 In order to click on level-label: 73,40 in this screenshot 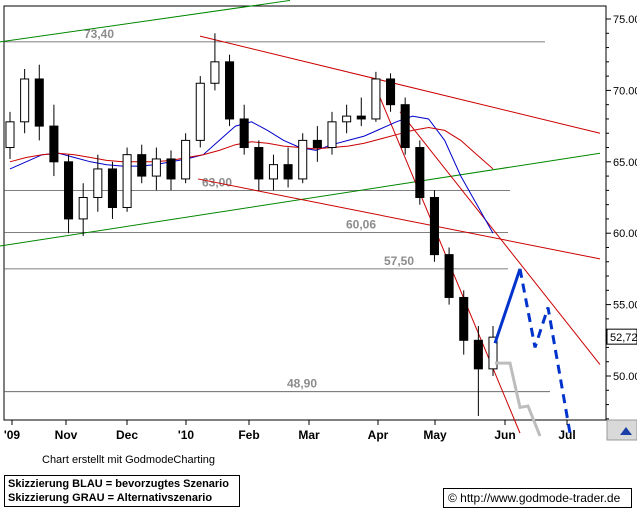, I will do `click(99, 34)`.